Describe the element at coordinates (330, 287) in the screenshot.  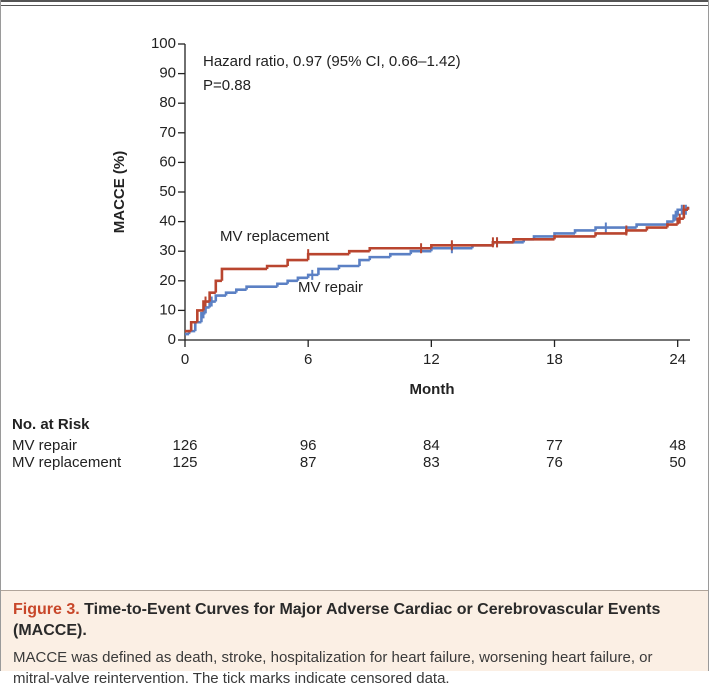
I see `series-label: MV repair` at that location.